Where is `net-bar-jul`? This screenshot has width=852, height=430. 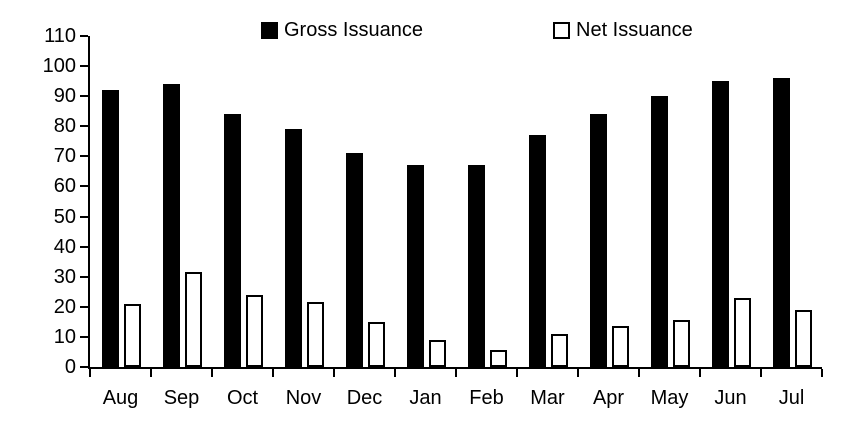 net-bar-jul is located at coordinates (803, 338).